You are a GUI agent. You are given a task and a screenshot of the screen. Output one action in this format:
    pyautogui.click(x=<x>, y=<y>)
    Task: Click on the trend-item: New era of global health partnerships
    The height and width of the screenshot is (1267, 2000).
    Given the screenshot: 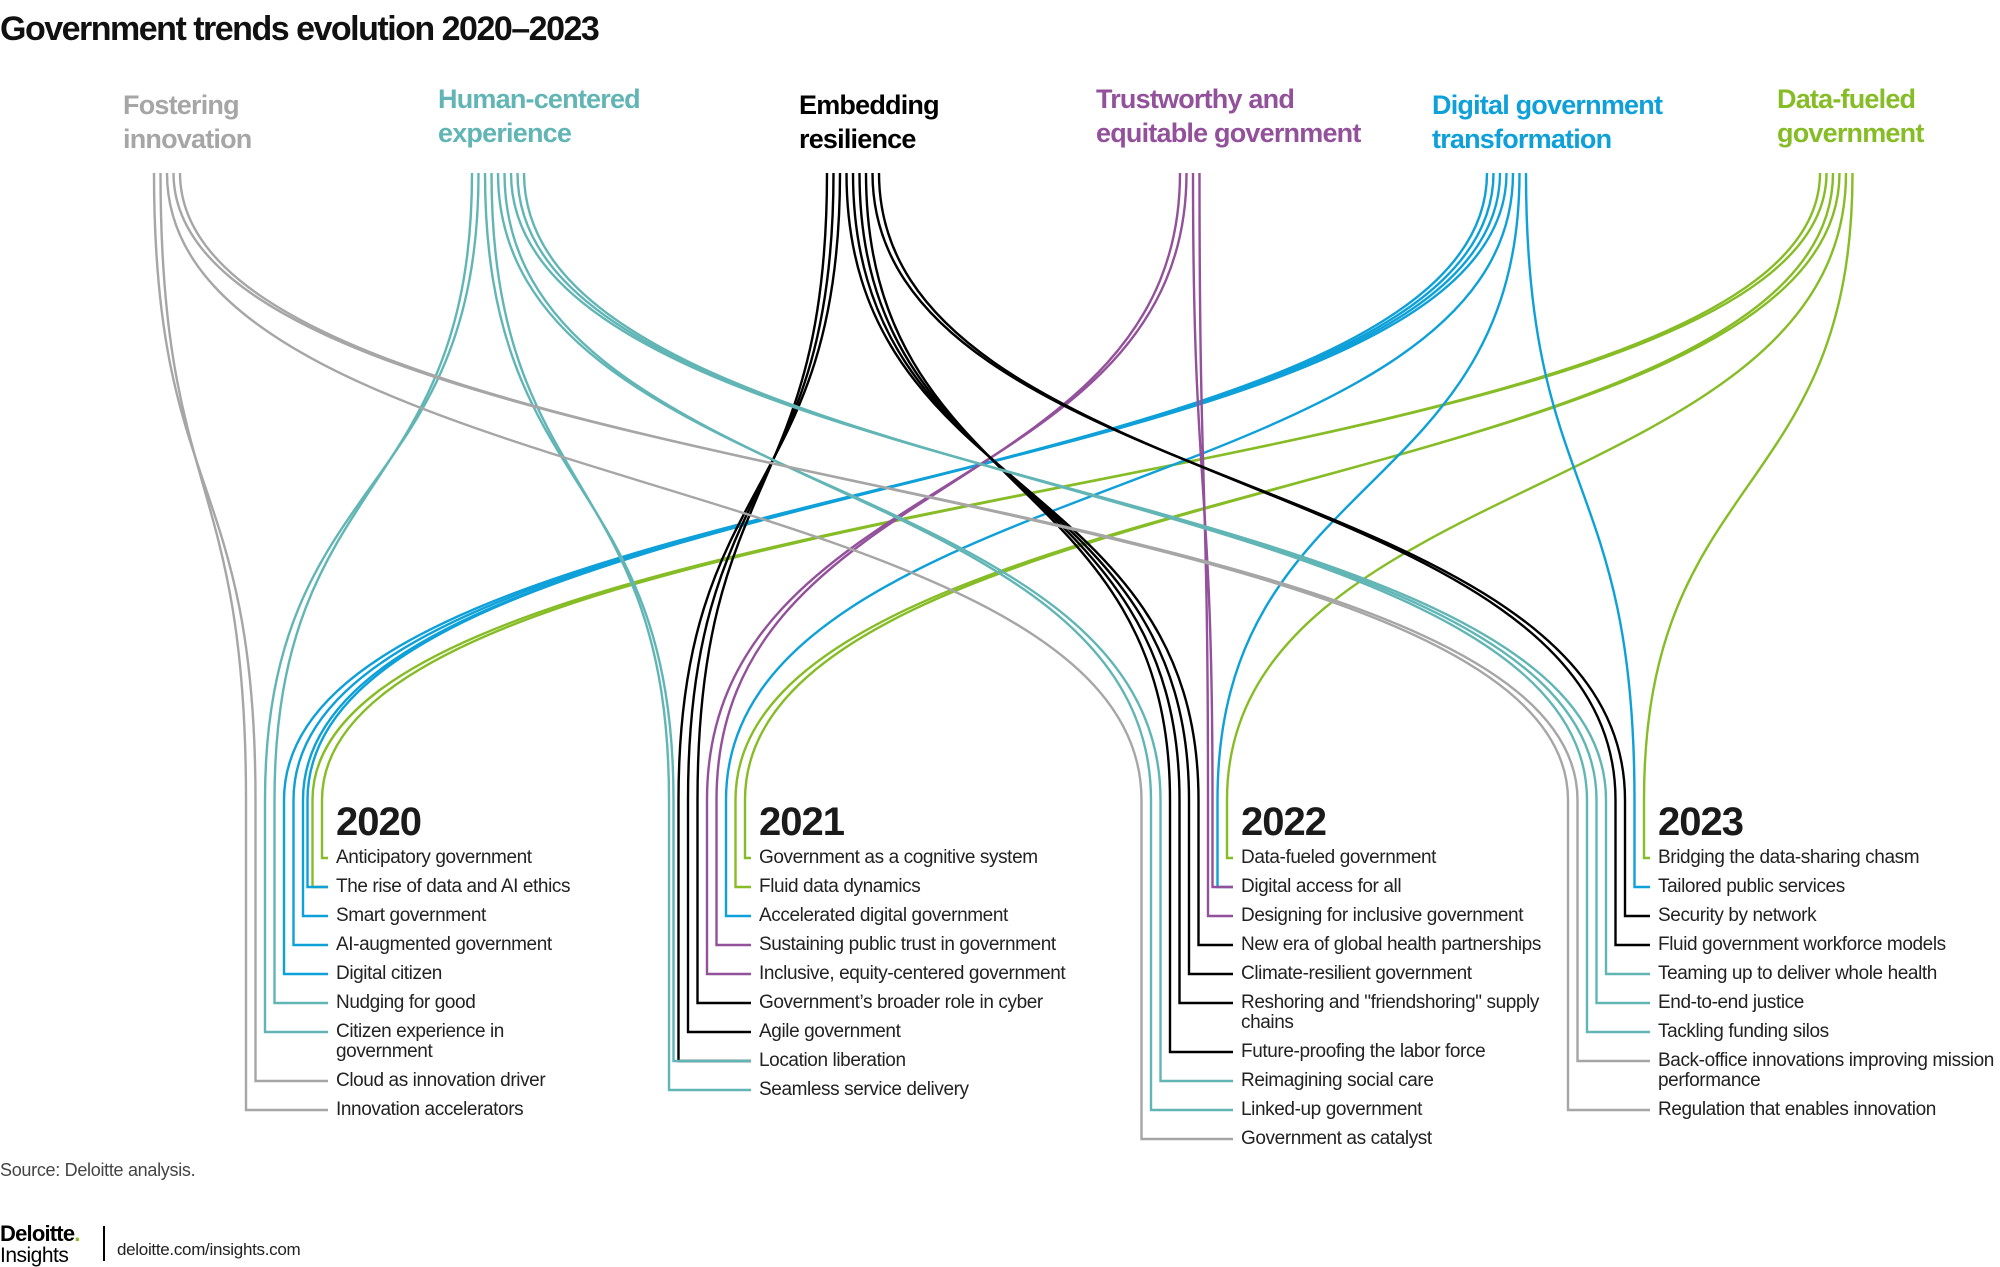 What is the action you would take?
    pyautogui.click(x=1391, y=944)
    